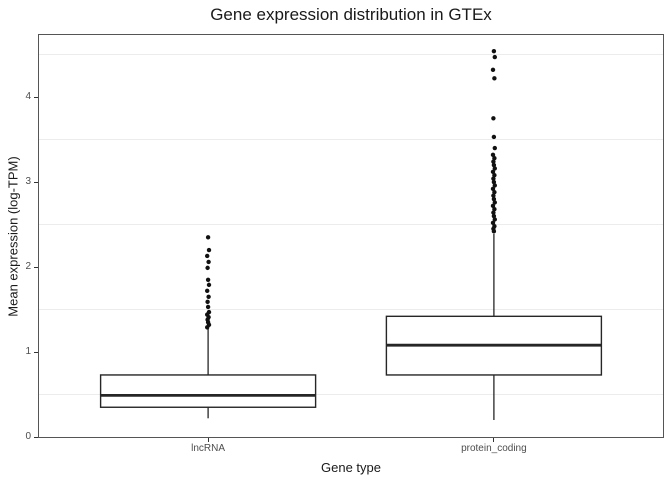 This screenshot has height=480, width=672. I want to click on y-tick-label: 4, so click(28, 97).